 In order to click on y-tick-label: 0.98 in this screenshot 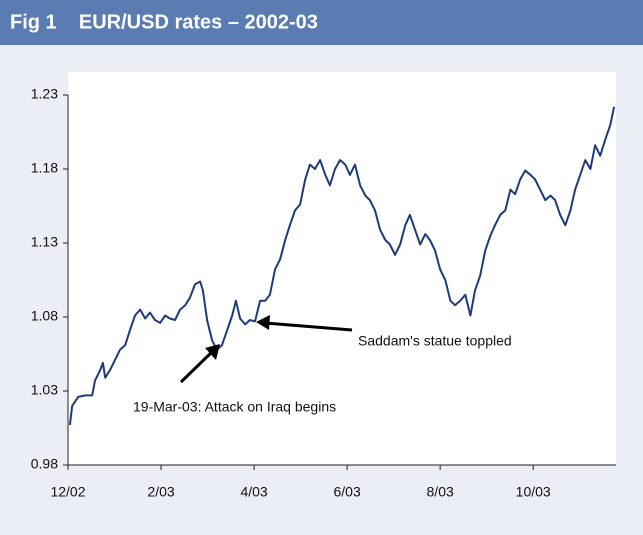, I will do `click(44, 464)`.